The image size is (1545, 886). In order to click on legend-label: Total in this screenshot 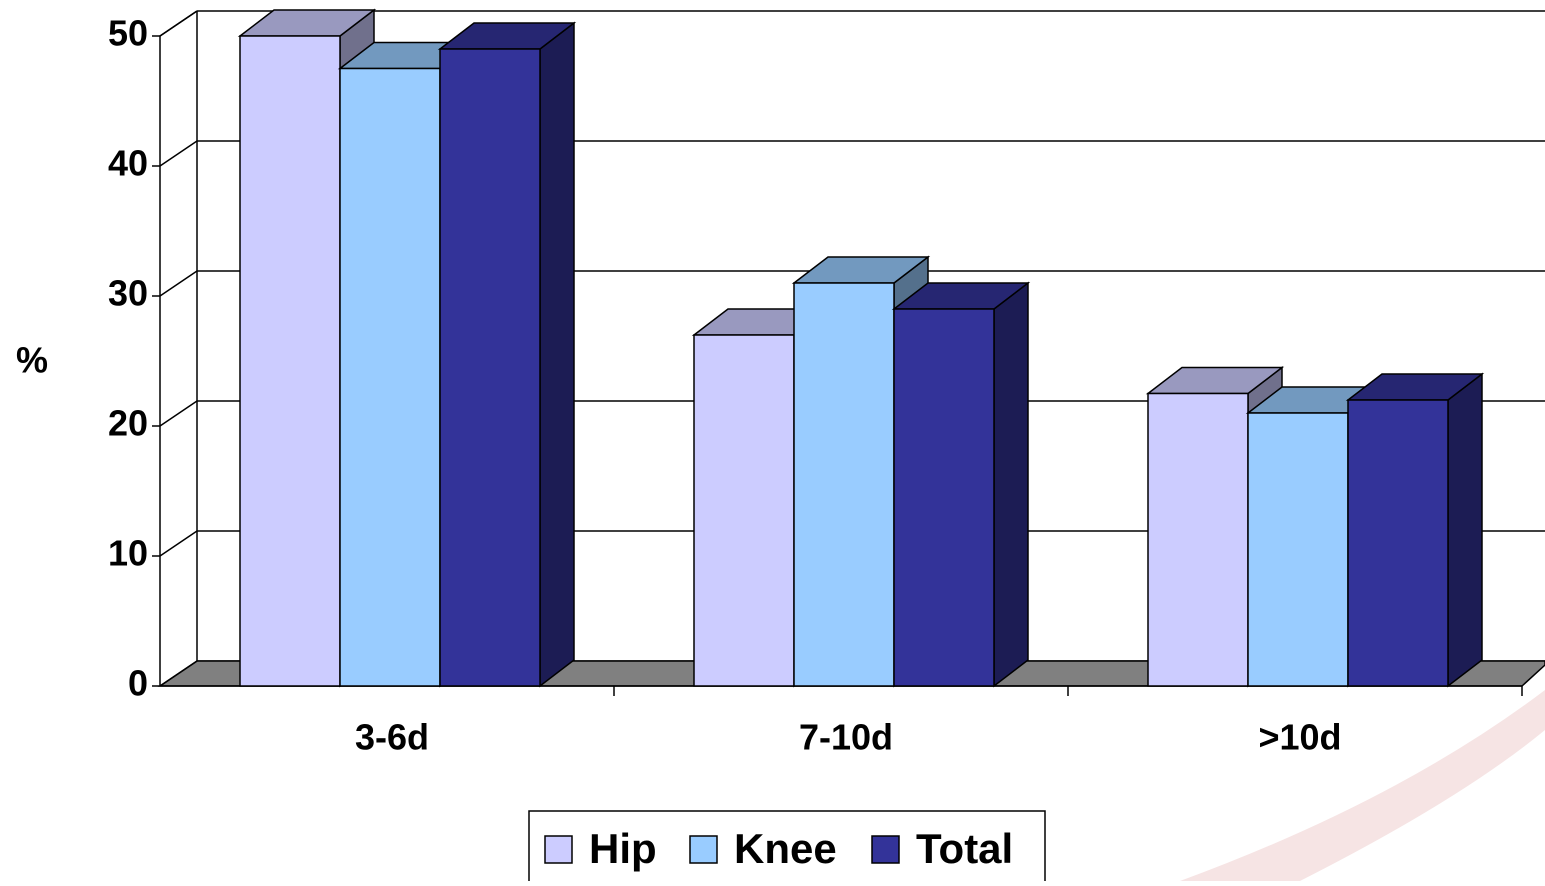, I will do `click(964, 848)`.